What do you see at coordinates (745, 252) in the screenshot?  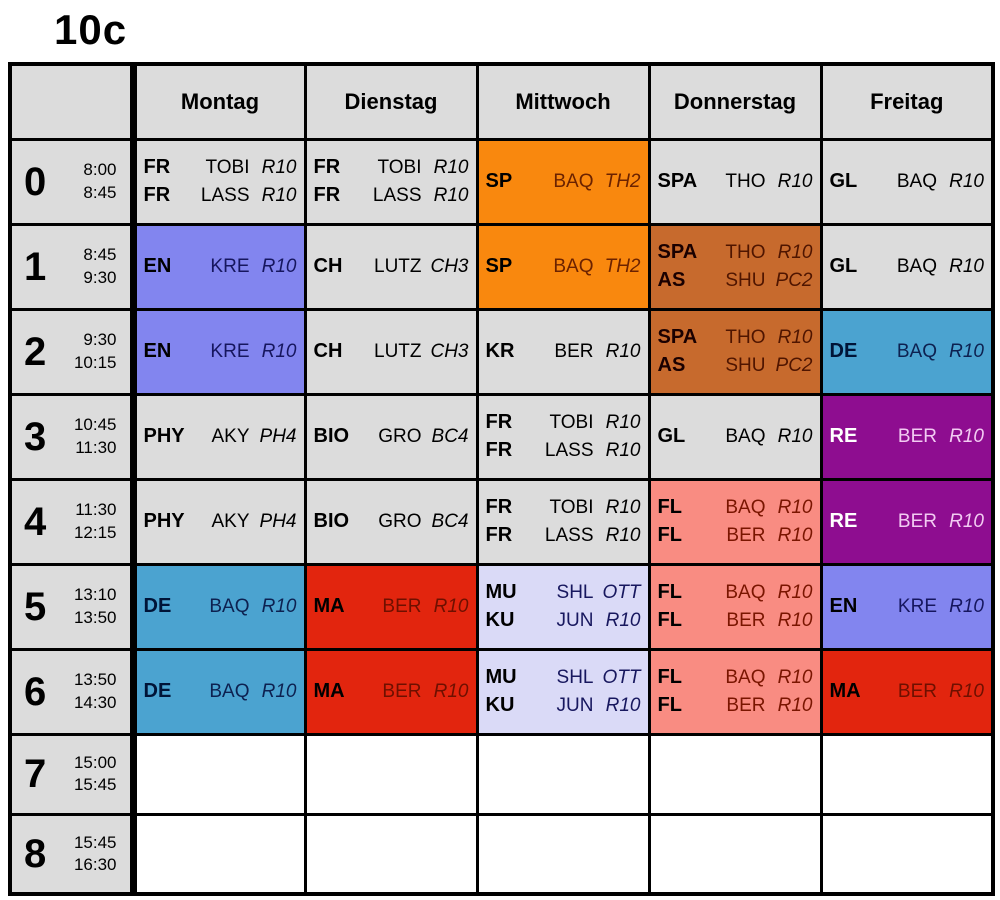 I see `teacher-code: THO` at bounding box center [745, 252].